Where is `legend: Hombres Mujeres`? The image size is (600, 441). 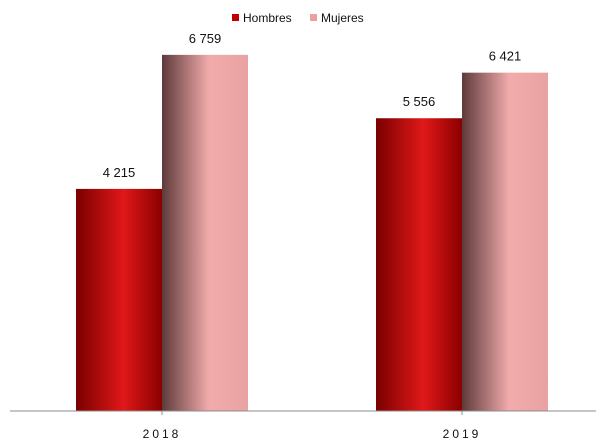
legend: Hombres Mujeres is located at coordinates (298, 18).